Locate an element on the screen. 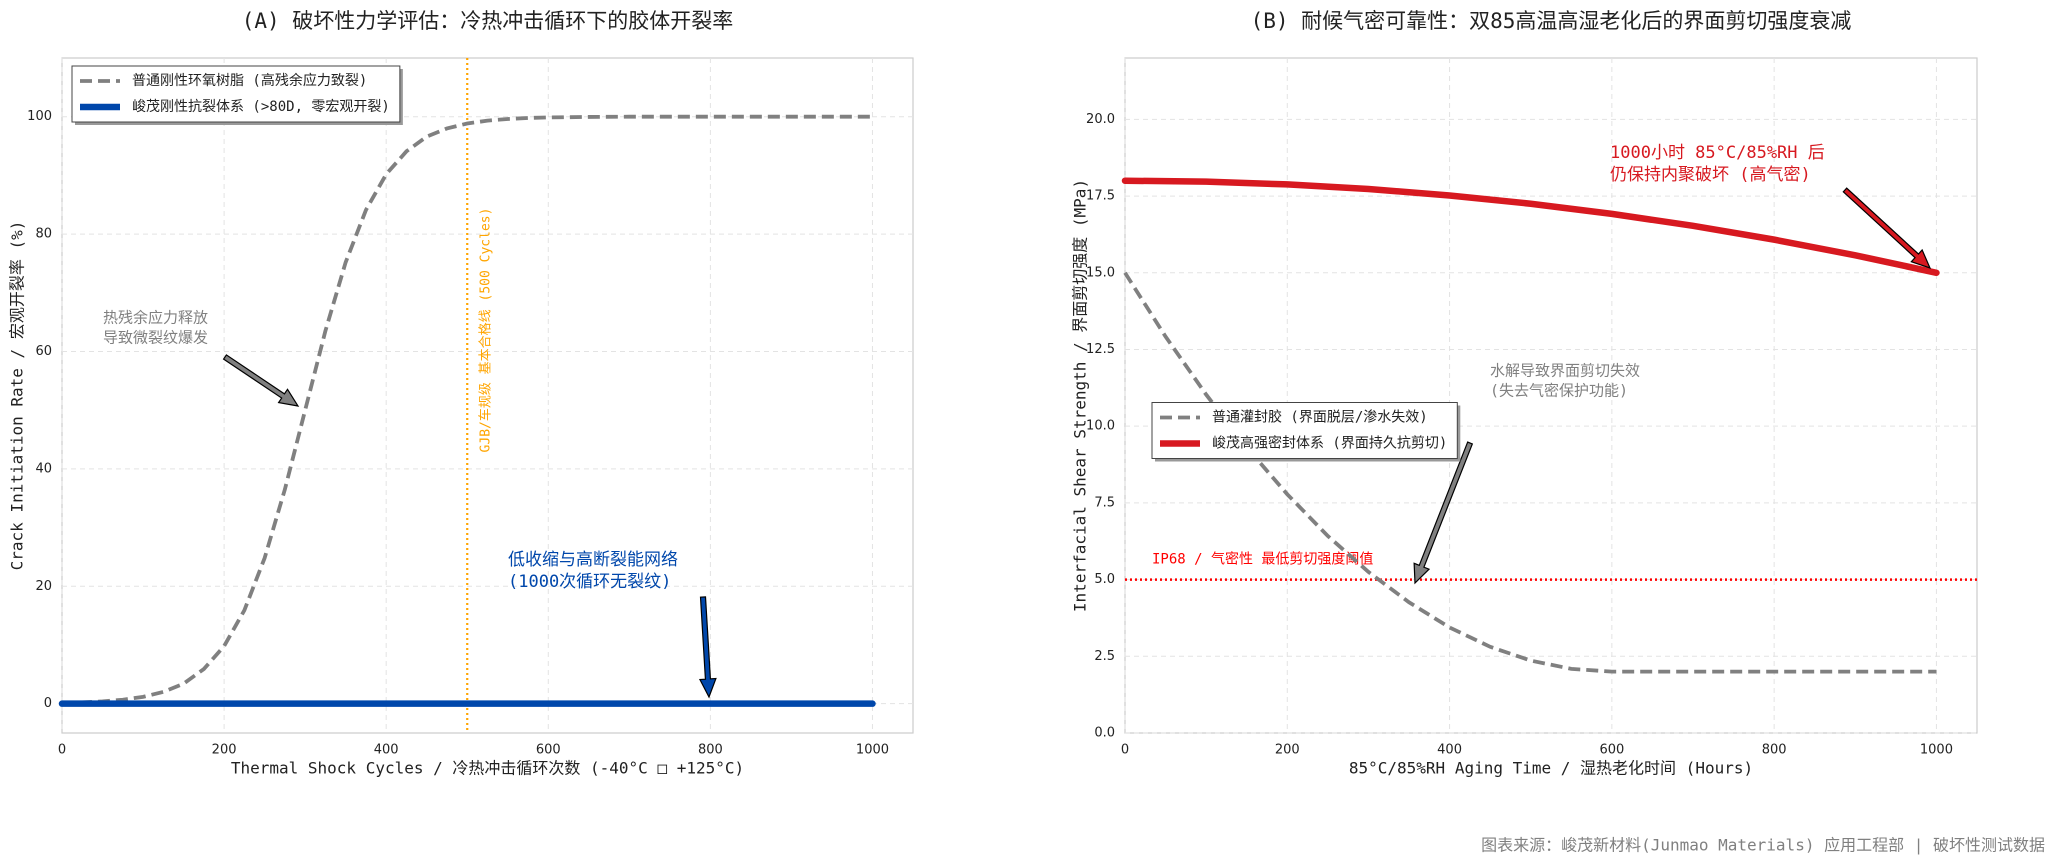 The width and height of the screenshot is (2051, 862). y-tick-label: 12.5 is located at coordinates (1100, 349).